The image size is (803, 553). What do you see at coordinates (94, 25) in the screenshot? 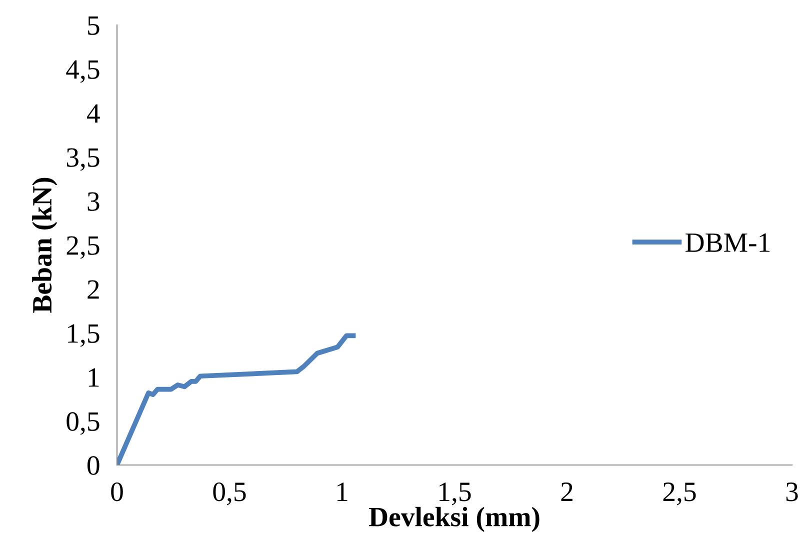
I see `y-tick-label: 5` at bounding box center [94, 25].